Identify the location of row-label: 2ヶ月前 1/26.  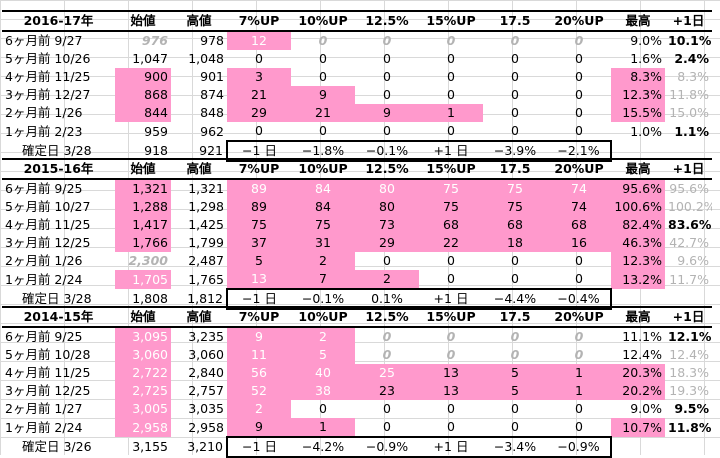
(44, 260).